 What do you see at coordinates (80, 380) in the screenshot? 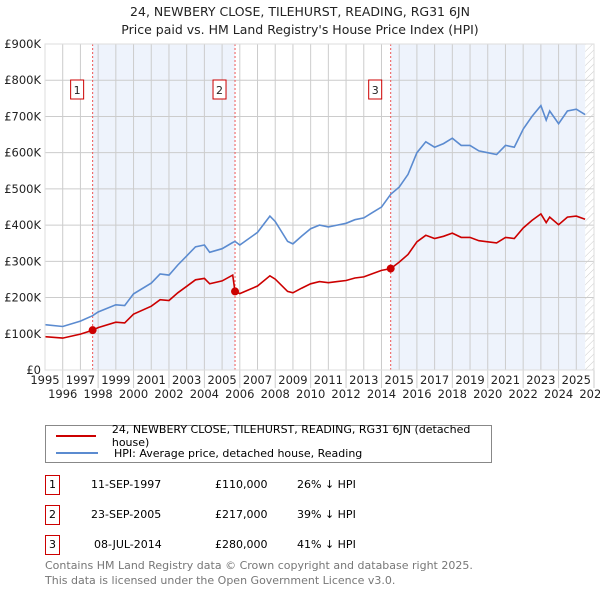
I see `x-tick-label: 1997` at bounding box center [80, 380].